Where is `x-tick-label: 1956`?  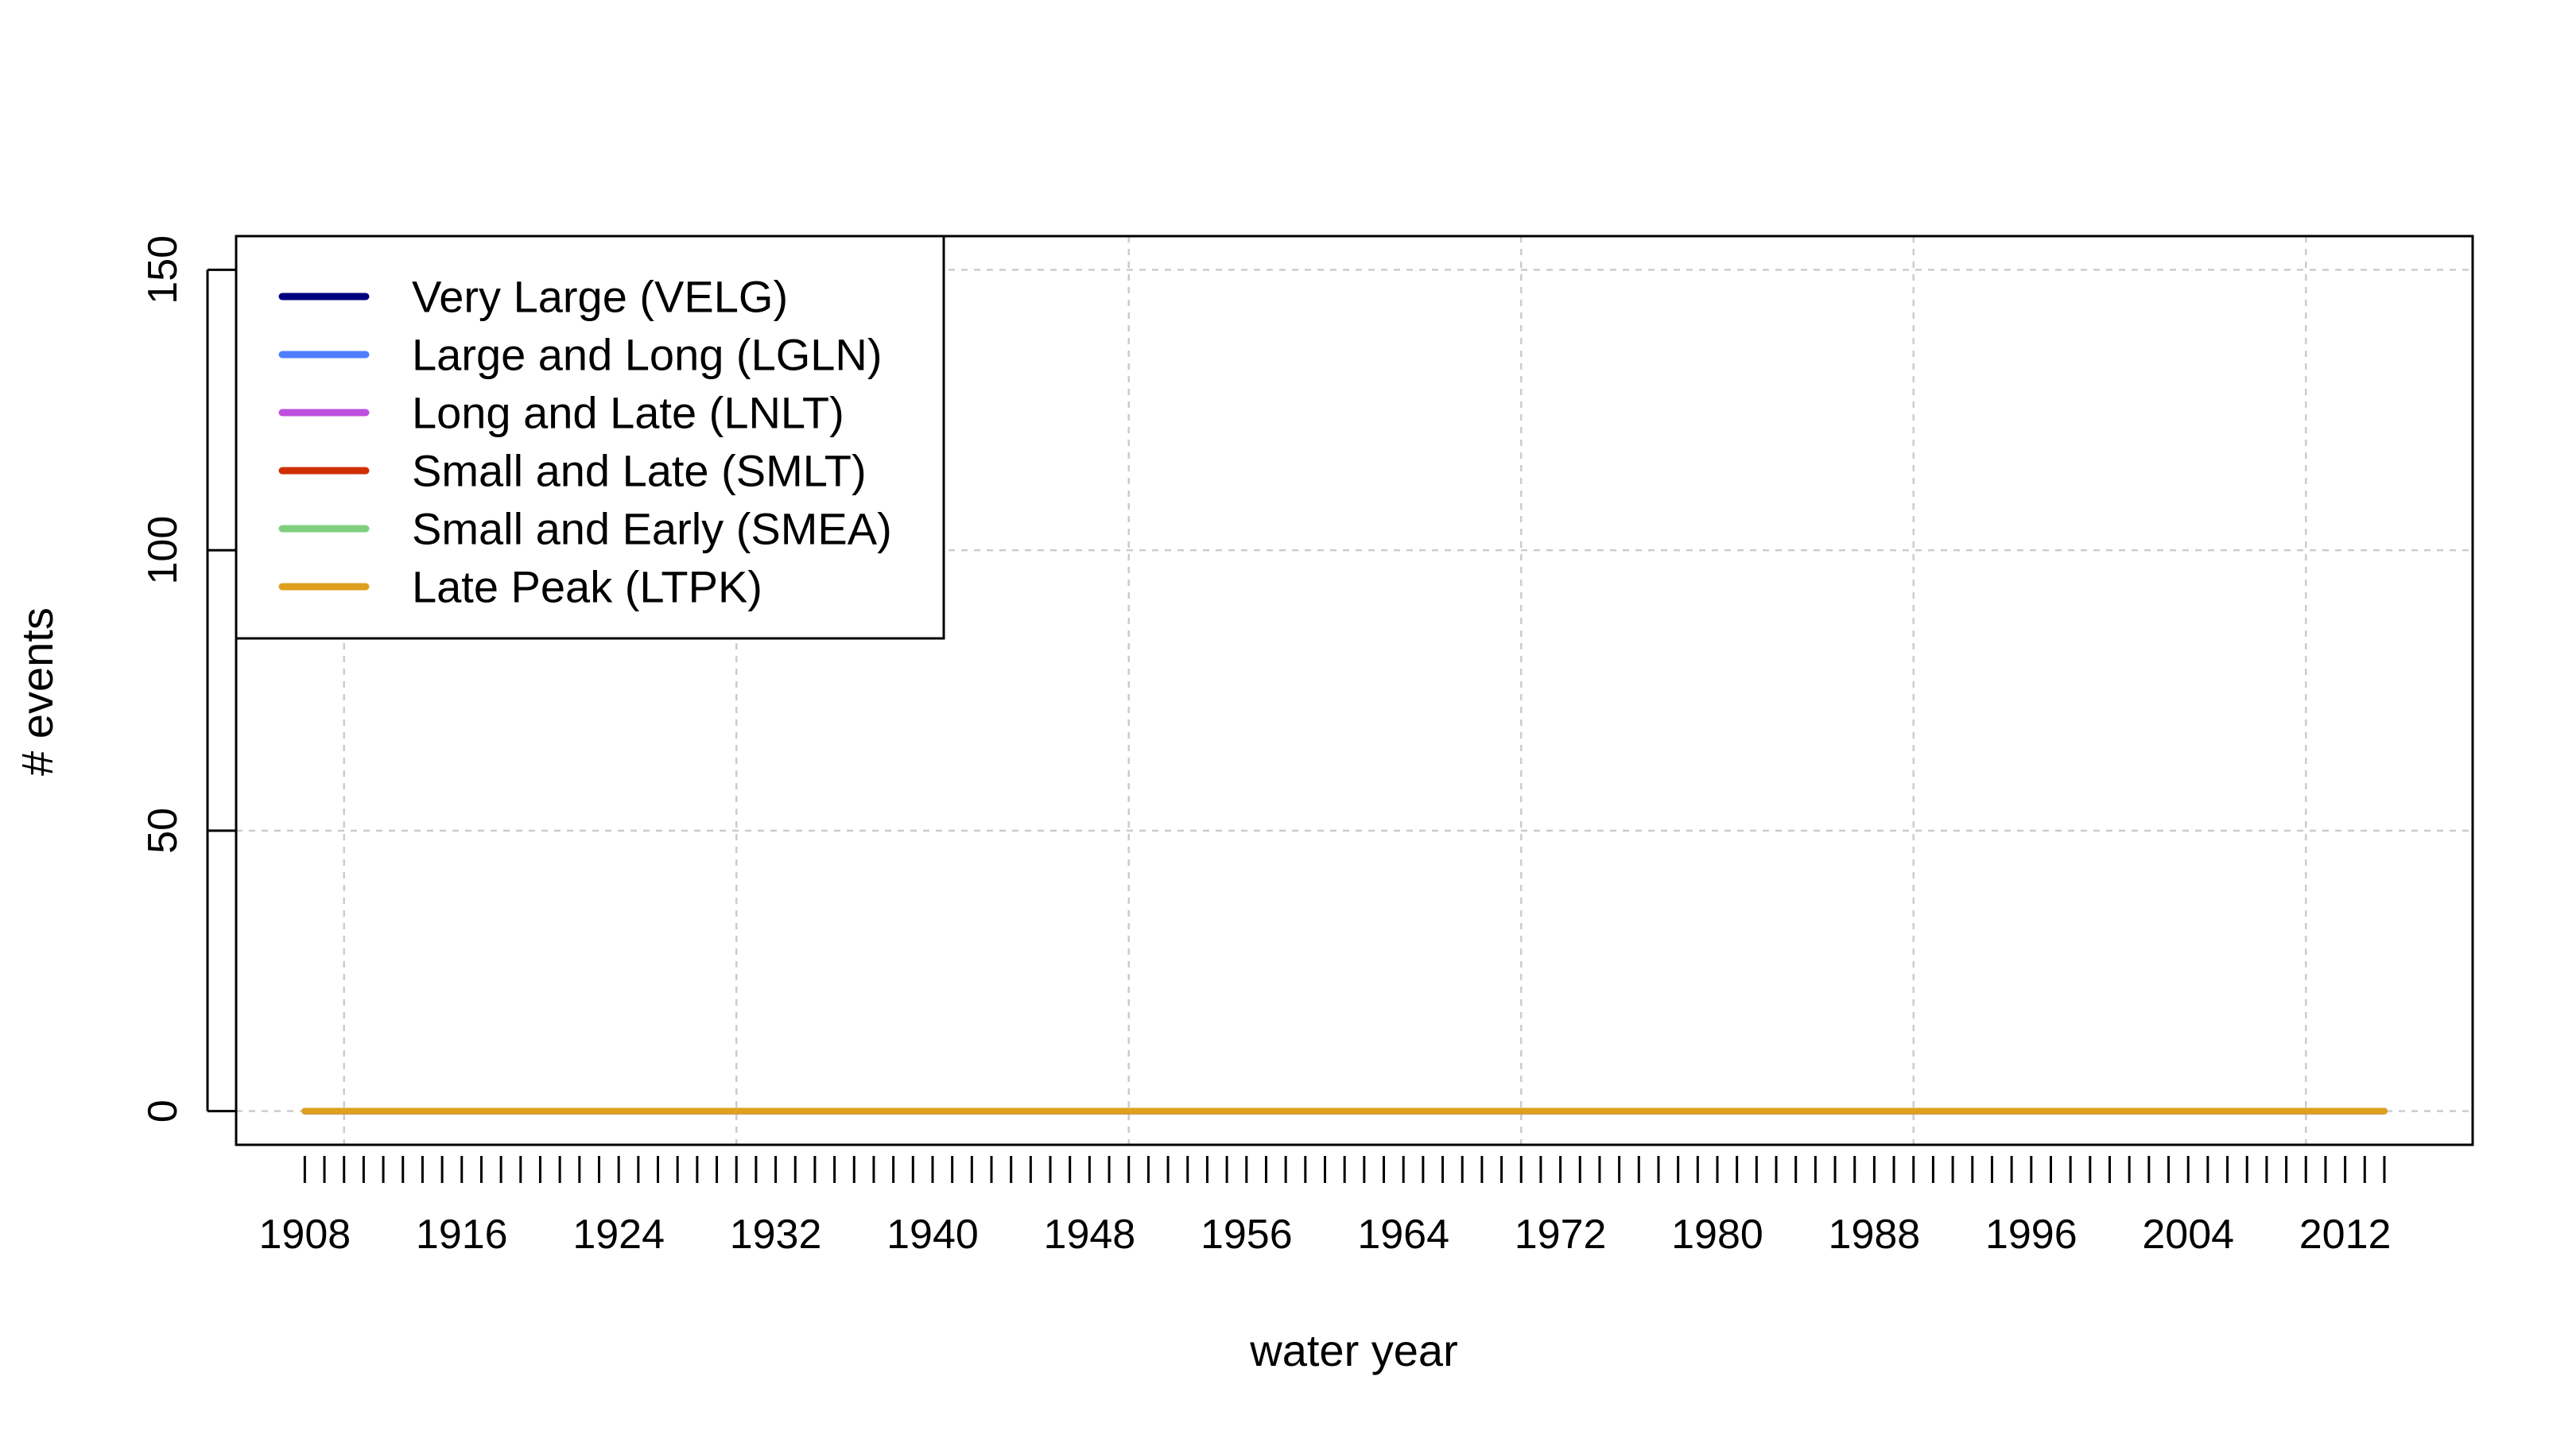 x-tick-label: 1956 is located at coordinates (1247, 1235).